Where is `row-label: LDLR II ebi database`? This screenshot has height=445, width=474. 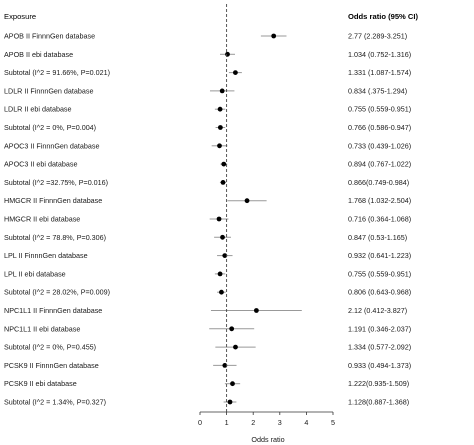 row-label: LDLR II ebi database is located at coordinates (38, 109).